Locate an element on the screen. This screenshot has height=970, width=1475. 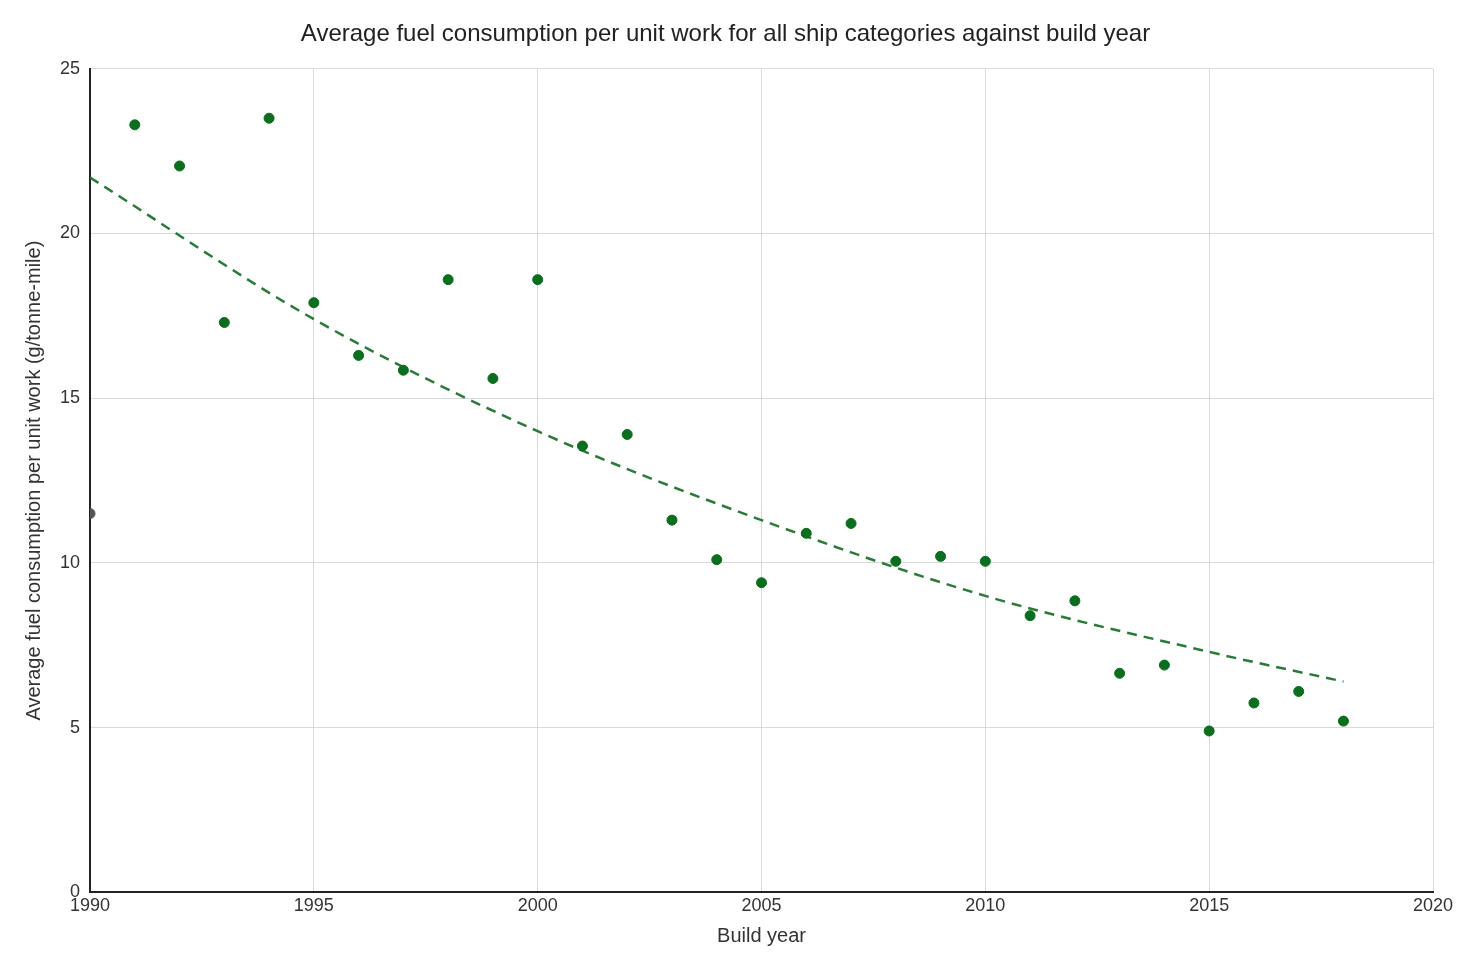
y-tick-label: 15 is located at coordinates (70, 397).